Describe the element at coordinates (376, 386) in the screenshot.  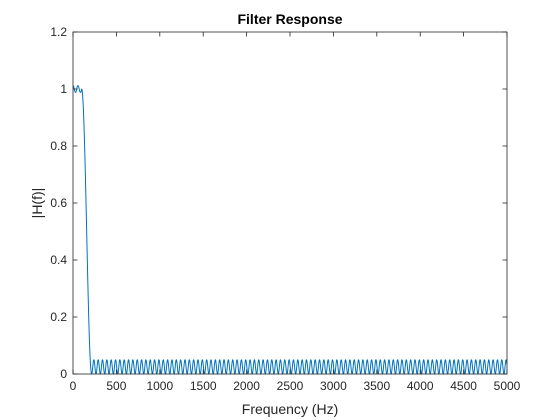
I see `x-tick-label: 3500` at that location.